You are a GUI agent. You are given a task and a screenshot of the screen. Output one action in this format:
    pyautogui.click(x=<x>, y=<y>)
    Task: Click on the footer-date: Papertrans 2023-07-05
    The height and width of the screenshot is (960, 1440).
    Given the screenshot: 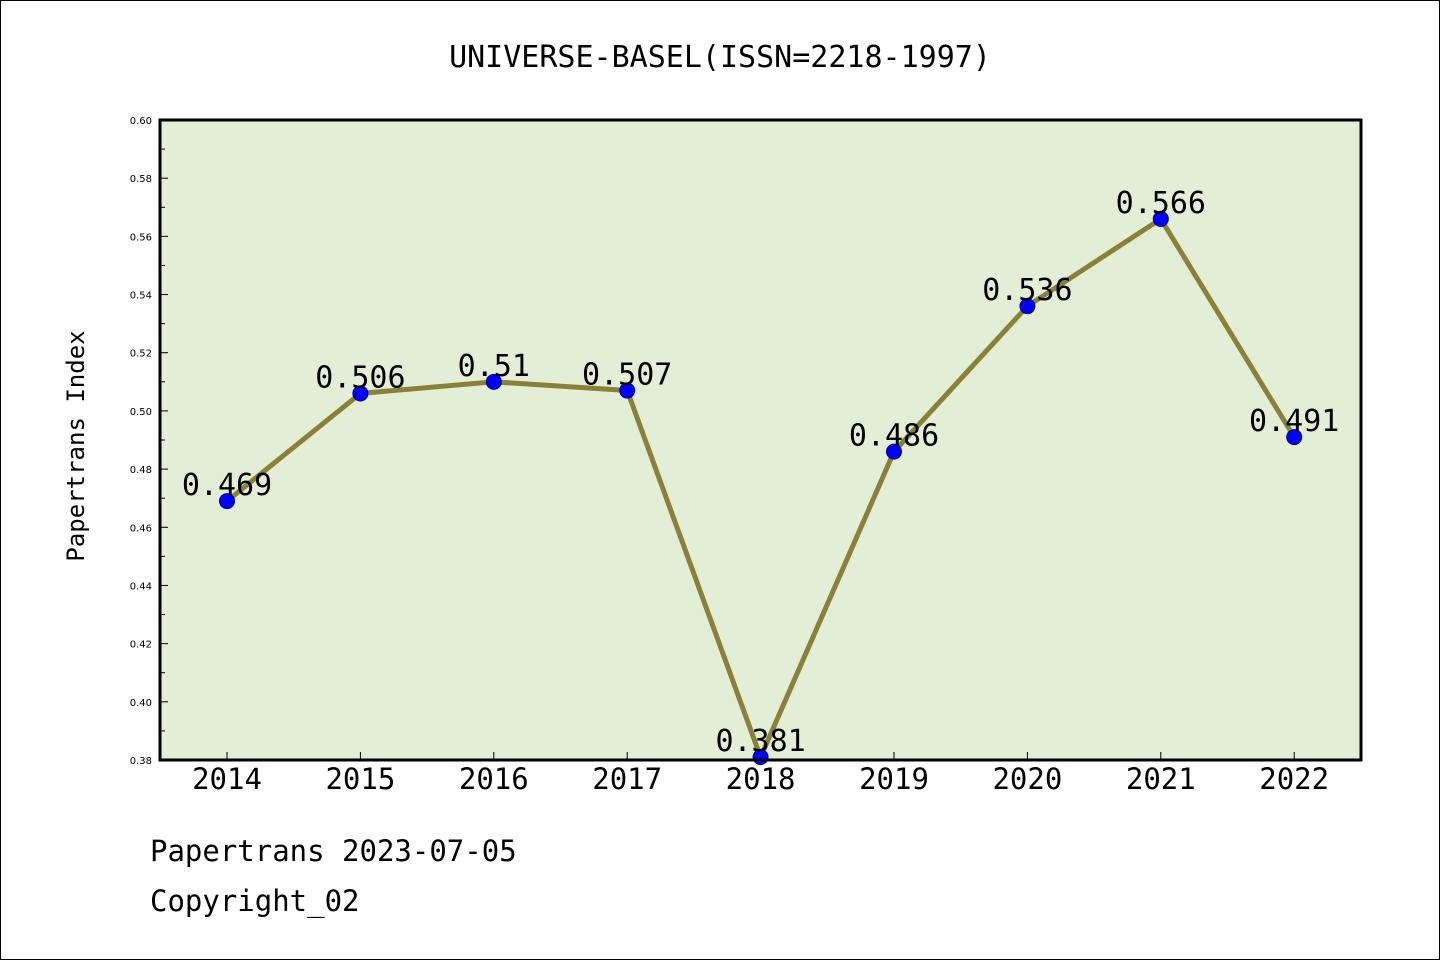 What is the action you would take?
    pyautogui.click(x=333, y=851)
    